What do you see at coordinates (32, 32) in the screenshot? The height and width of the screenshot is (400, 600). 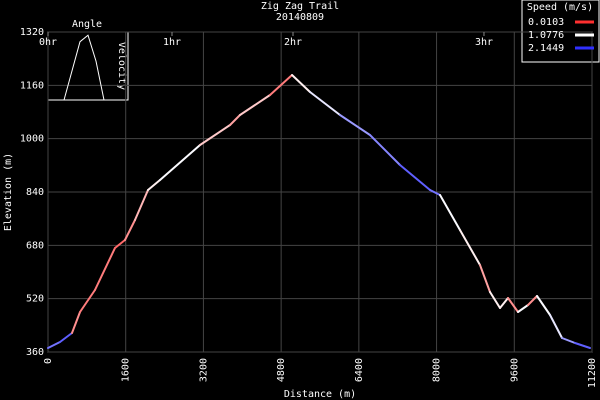 I see `y-tick-label: 1320` at bounding box center [32, 32].